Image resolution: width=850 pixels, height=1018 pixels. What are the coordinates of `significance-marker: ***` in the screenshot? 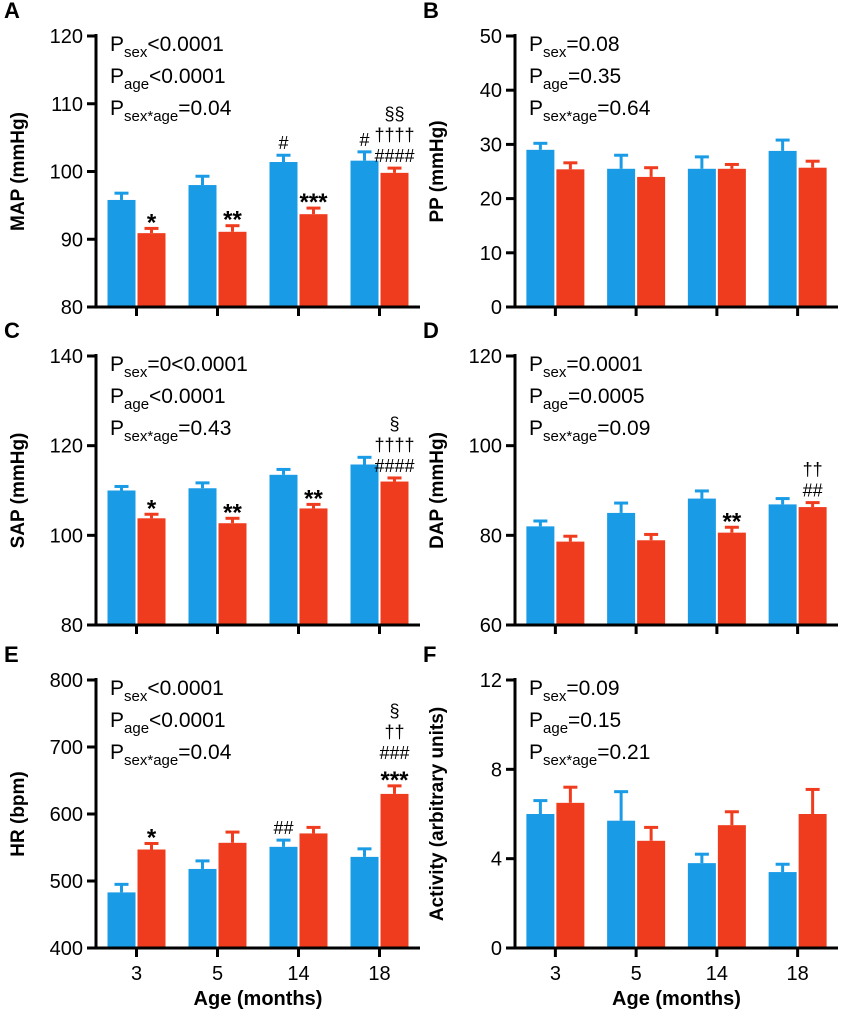 It's located at (394, 780).